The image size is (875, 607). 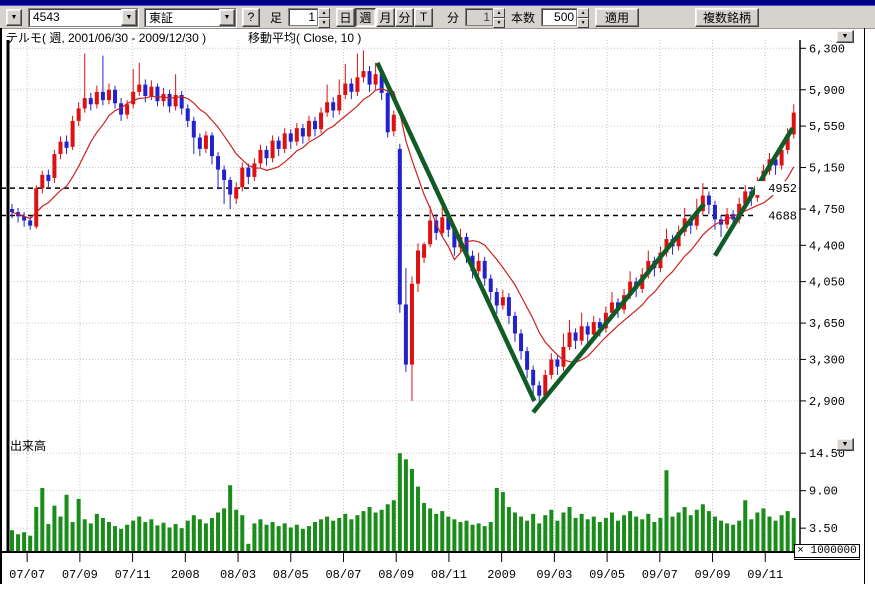 What do you see at coordinates (827, 283) in the screenshot?
I see `price-tick-label: 4,050` at bounding box center [827, 283].